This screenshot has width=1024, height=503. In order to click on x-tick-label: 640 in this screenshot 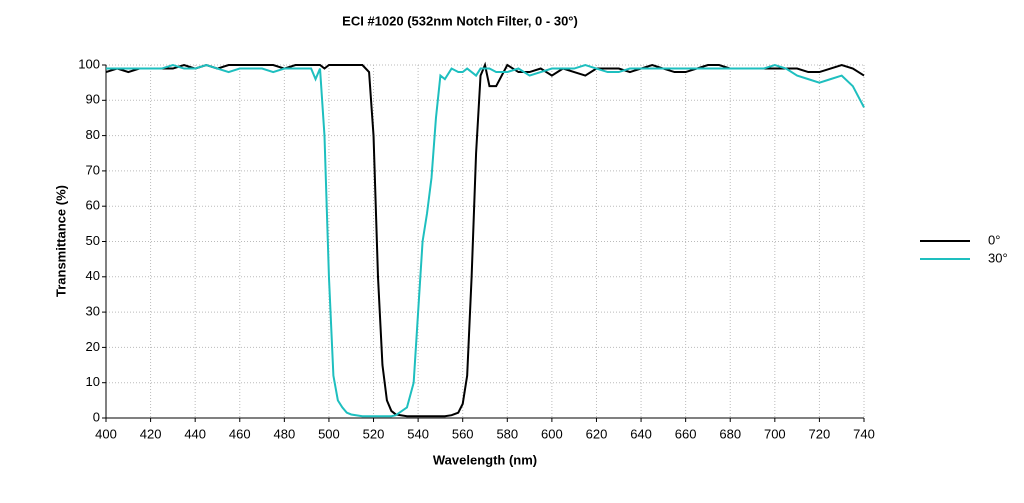, I will do `click(641, 433)`.